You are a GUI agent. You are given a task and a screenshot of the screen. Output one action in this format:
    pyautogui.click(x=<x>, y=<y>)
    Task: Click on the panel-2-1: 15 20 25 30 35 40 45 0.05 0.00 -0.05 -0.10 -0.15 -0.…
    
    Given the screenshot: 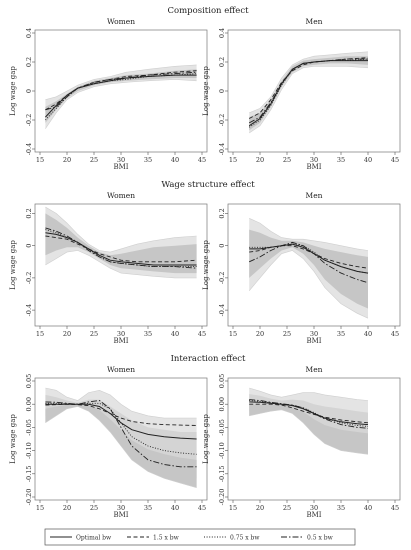 What is the action you would take?
    pyautogui.click(x=301, y=442)
    